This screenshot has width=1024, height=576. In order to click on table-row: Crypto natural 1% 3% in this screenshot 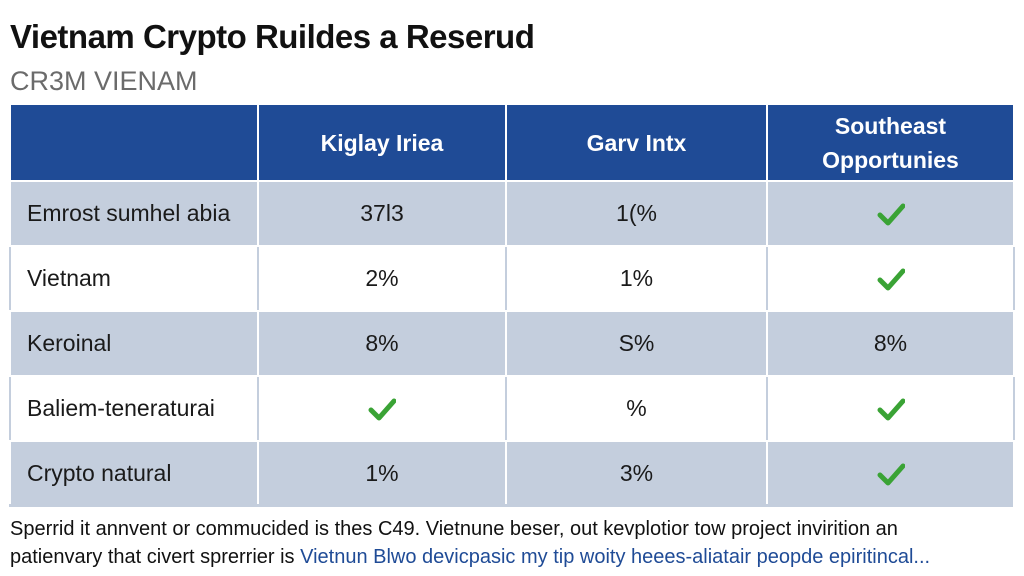, I will do `click(512, 473)`.